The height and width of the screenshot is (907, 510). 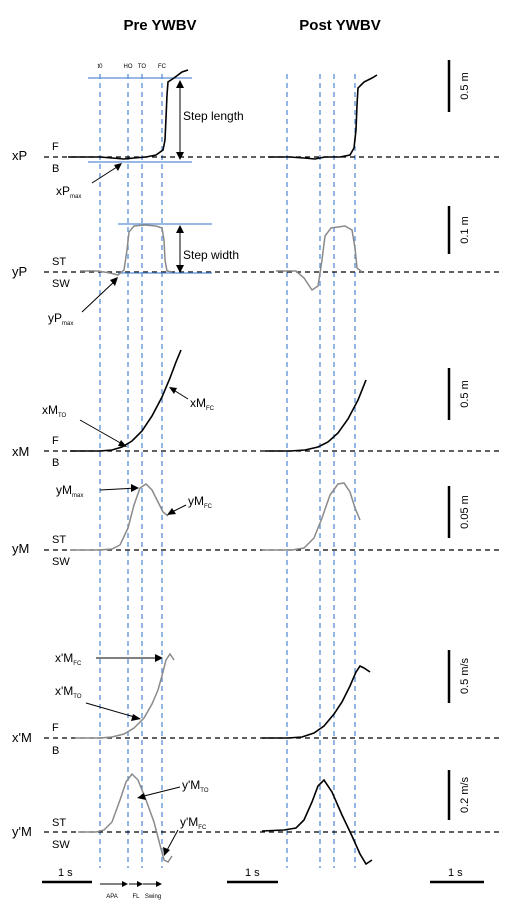 I want to click on xp-trace-post, so click(x=323, y=117).